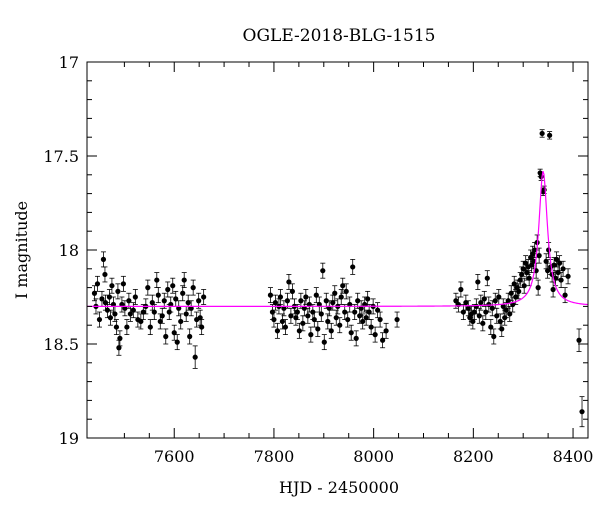  Describe the element at coordinates (61, 344) in the screenshot. I see `y-tick-label: 18.5` at that location.